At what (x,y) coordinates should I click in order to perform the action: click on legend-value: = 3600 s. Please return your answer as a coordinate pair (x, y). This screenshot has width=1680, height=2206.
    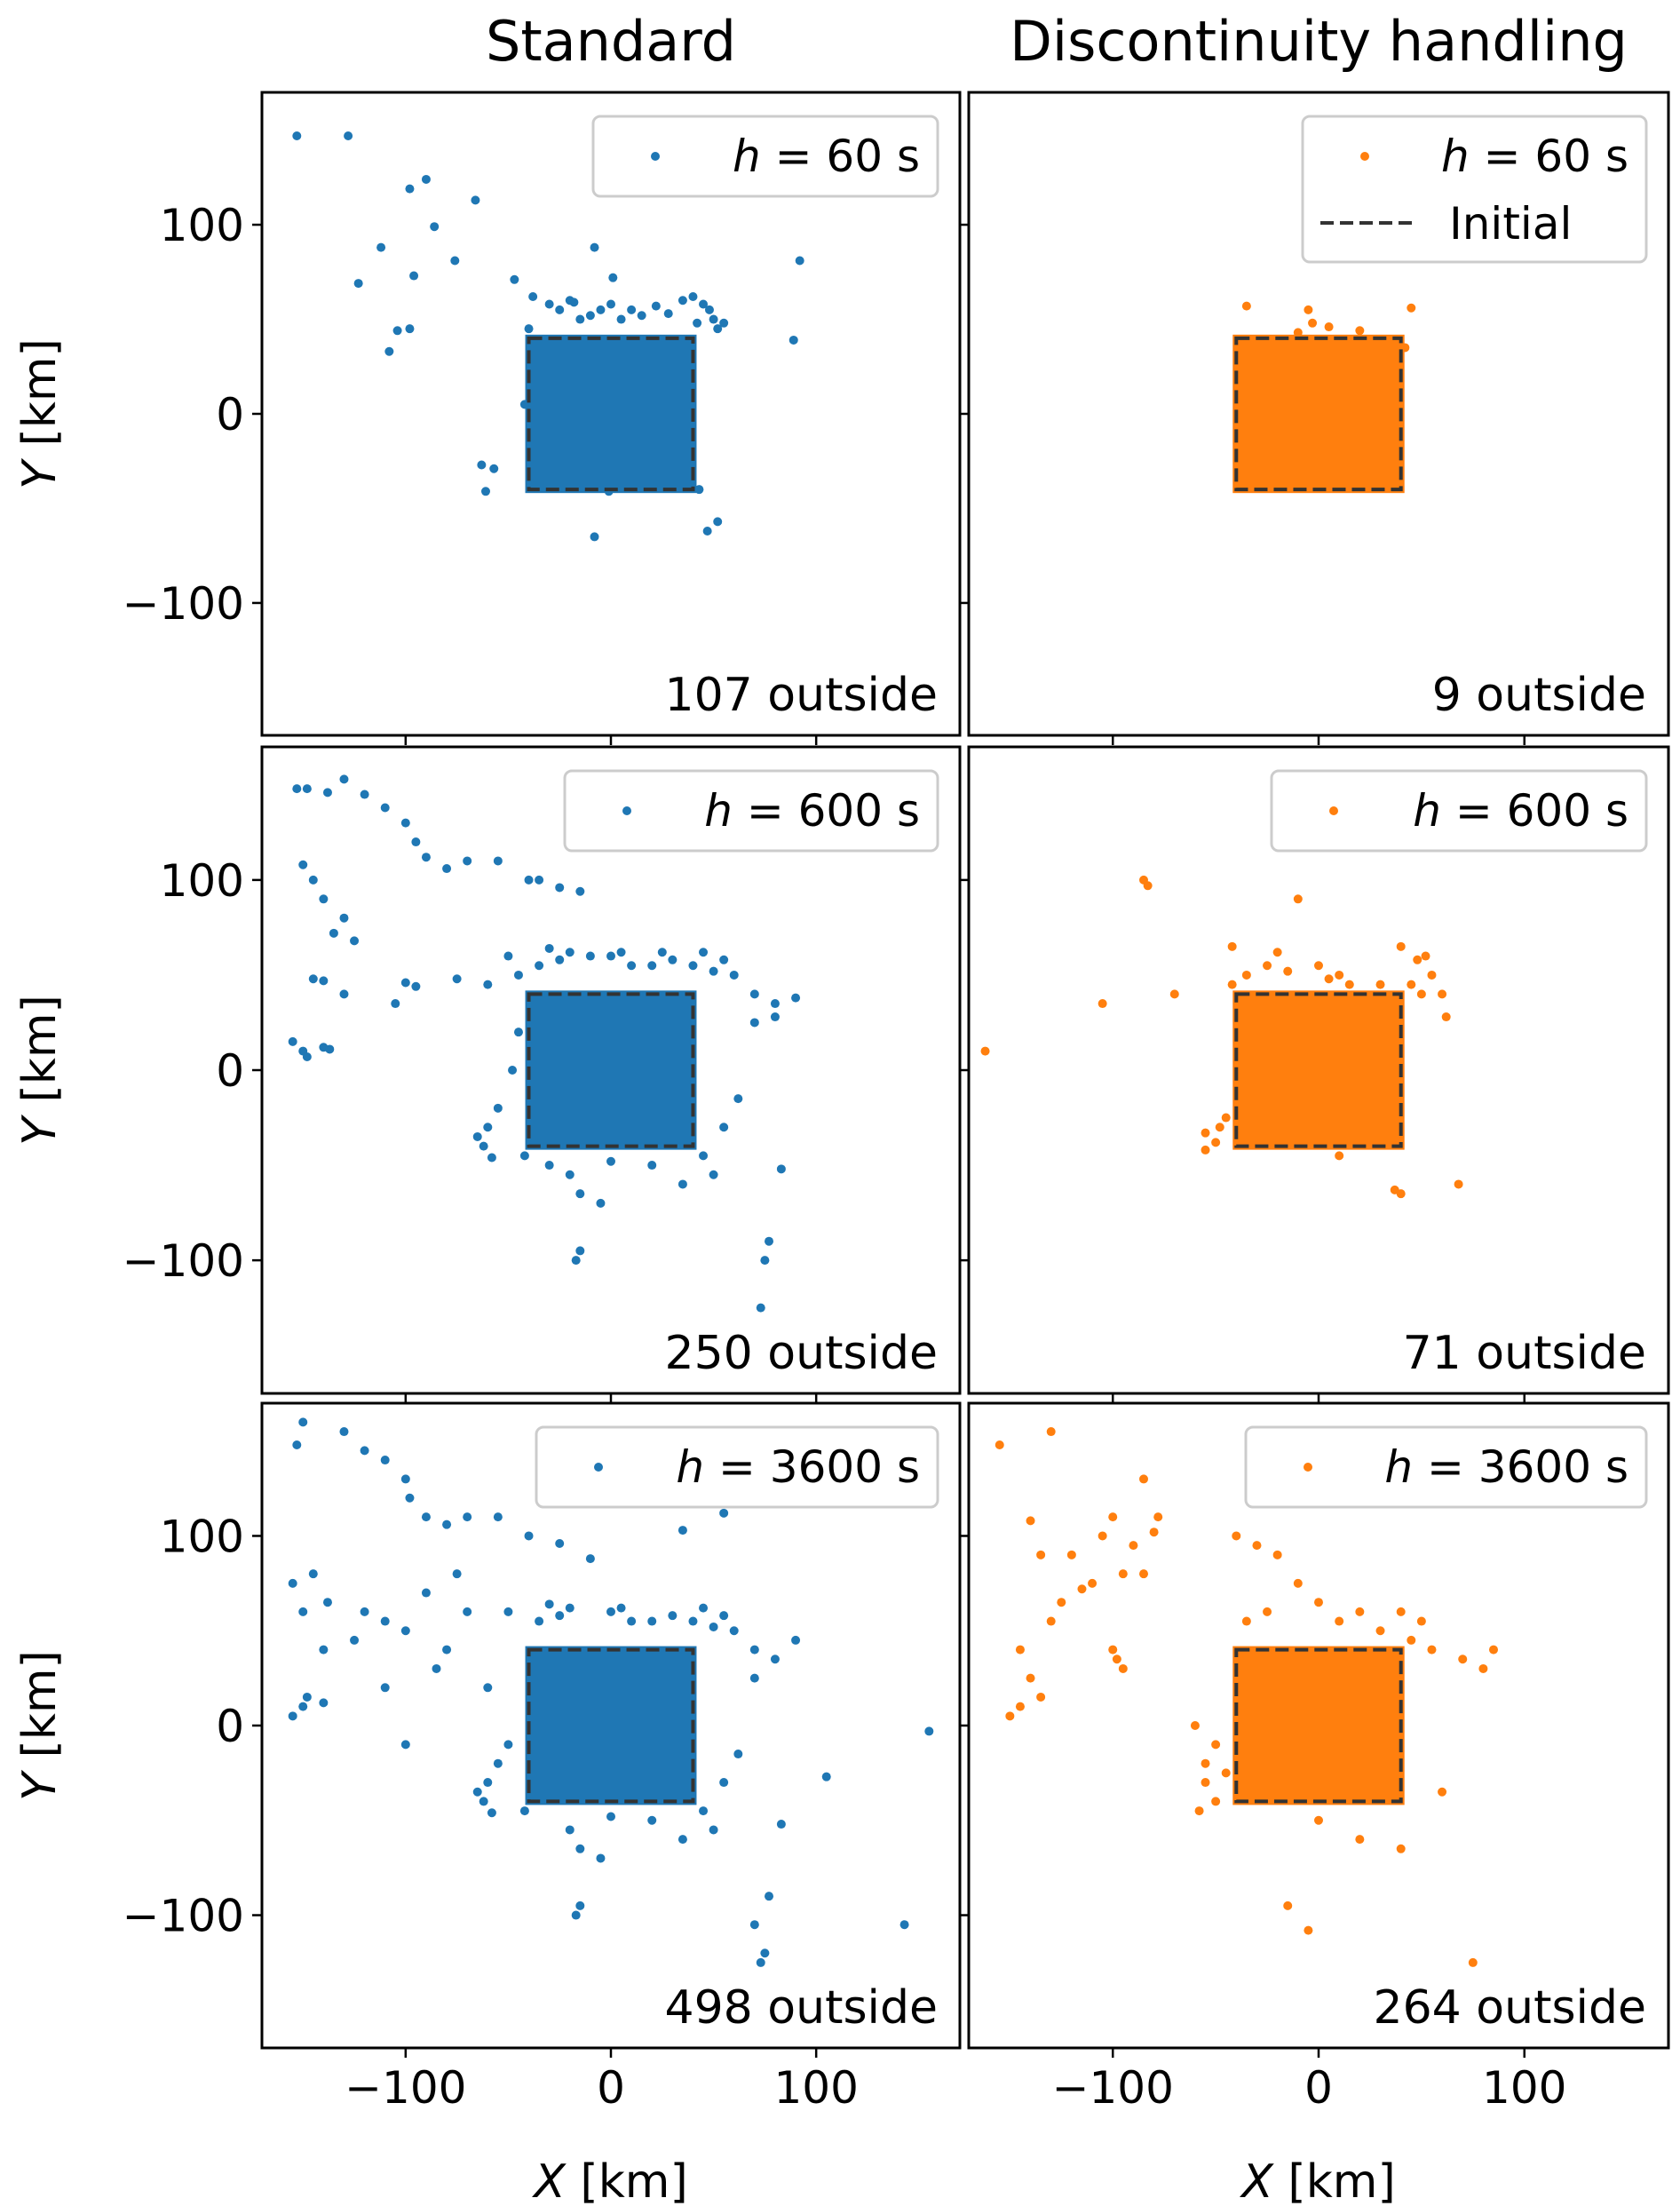
    Looking at the image, I should click on (812, 1467).